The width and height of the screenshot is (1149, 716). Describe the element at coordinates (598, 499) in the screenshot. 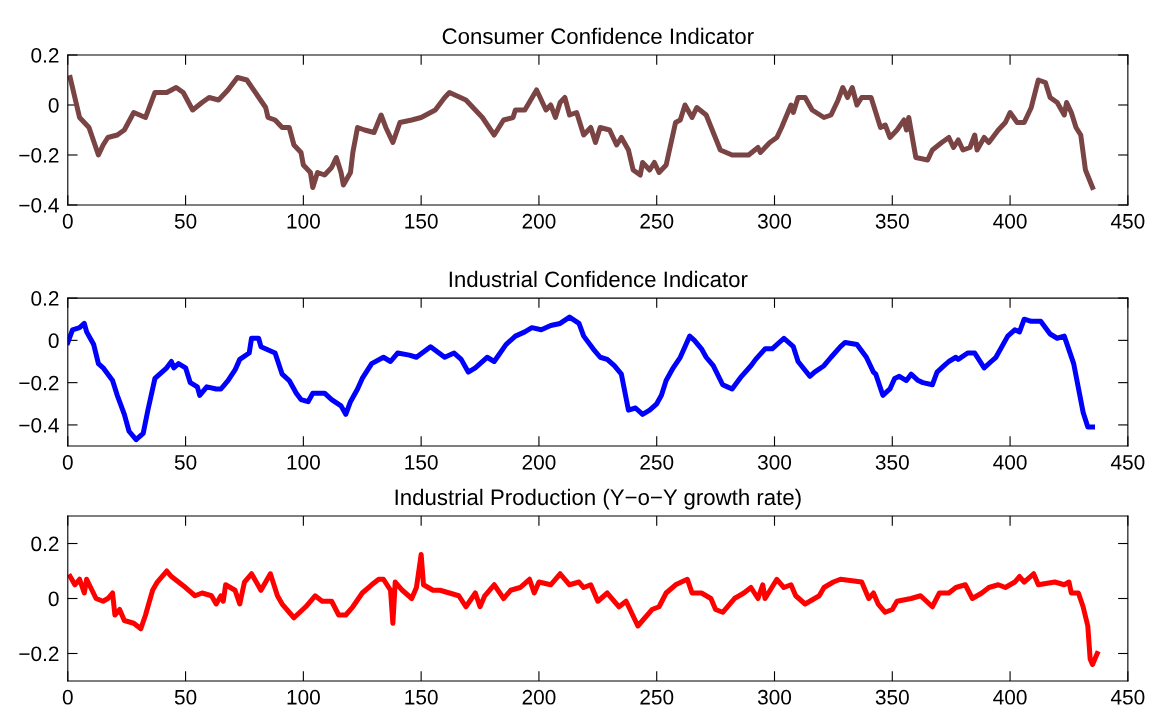

I see `chart-title: Industrial Production (Y−o−Y growth rate)` at that location.